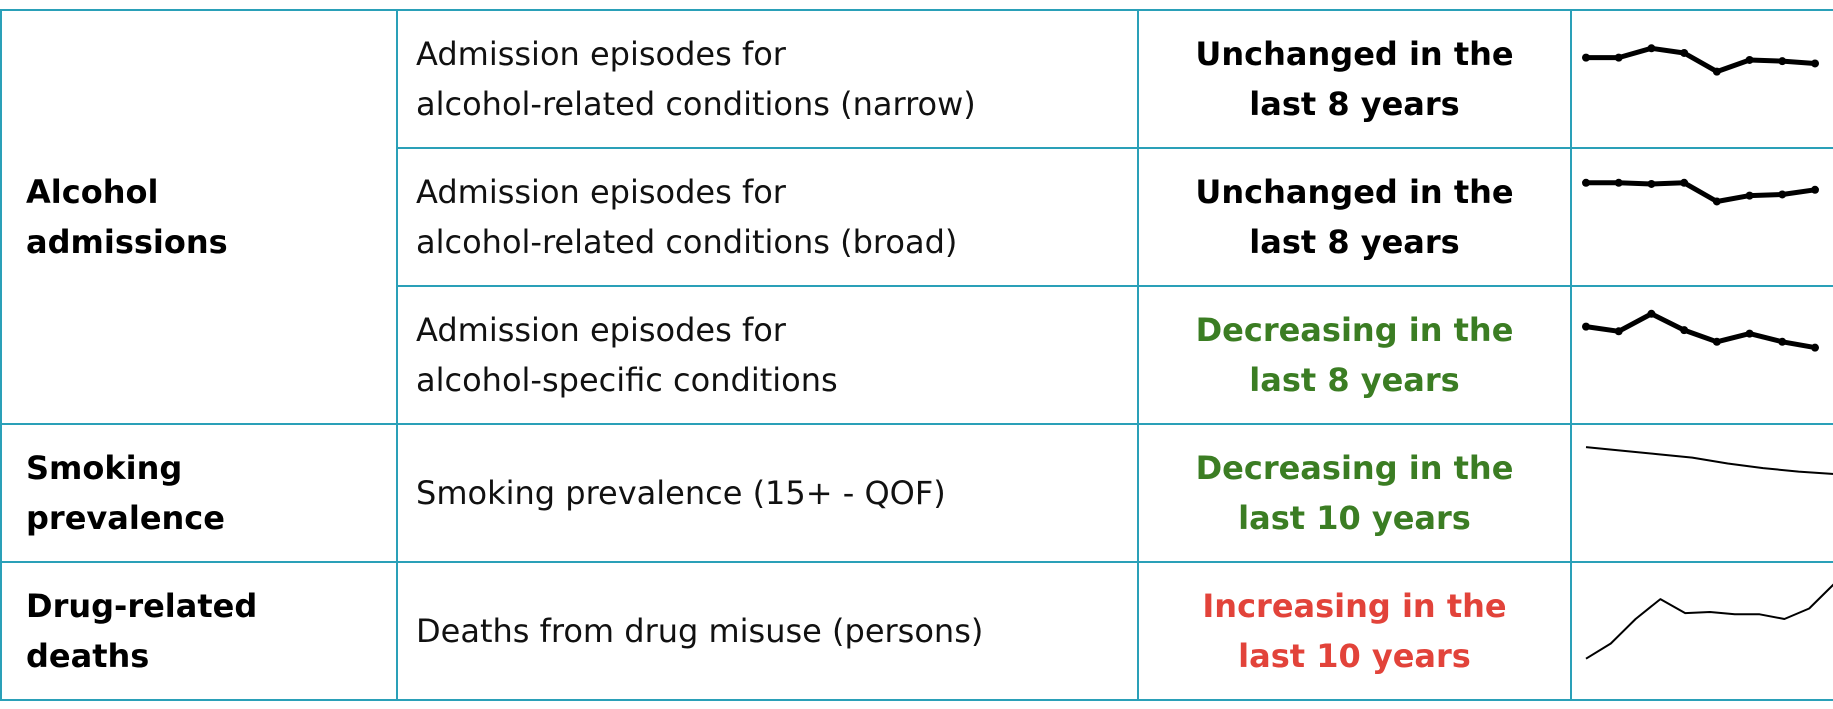 Image resolution: width=1833 pixels, height=709 pixels. What do you see at coordinates (142, 606) in the screenshot?
I see `group-label: Drug-related` at bounding box center [142, 606].